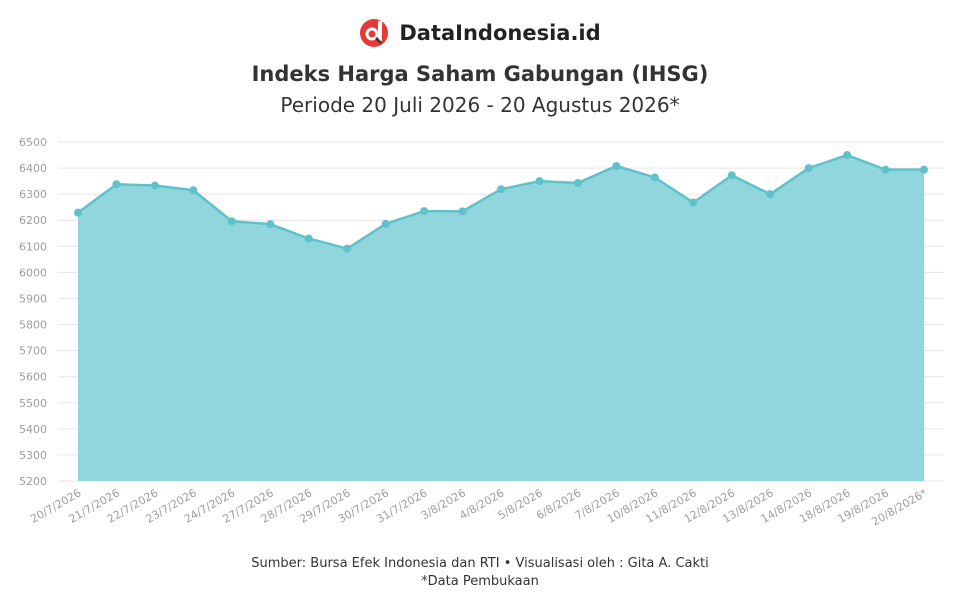 The width and height of the screenshot is (960, 600). I want to click on chart-title: Indeks Harga Saham Gabungan (IHSG), so click(480, 74).